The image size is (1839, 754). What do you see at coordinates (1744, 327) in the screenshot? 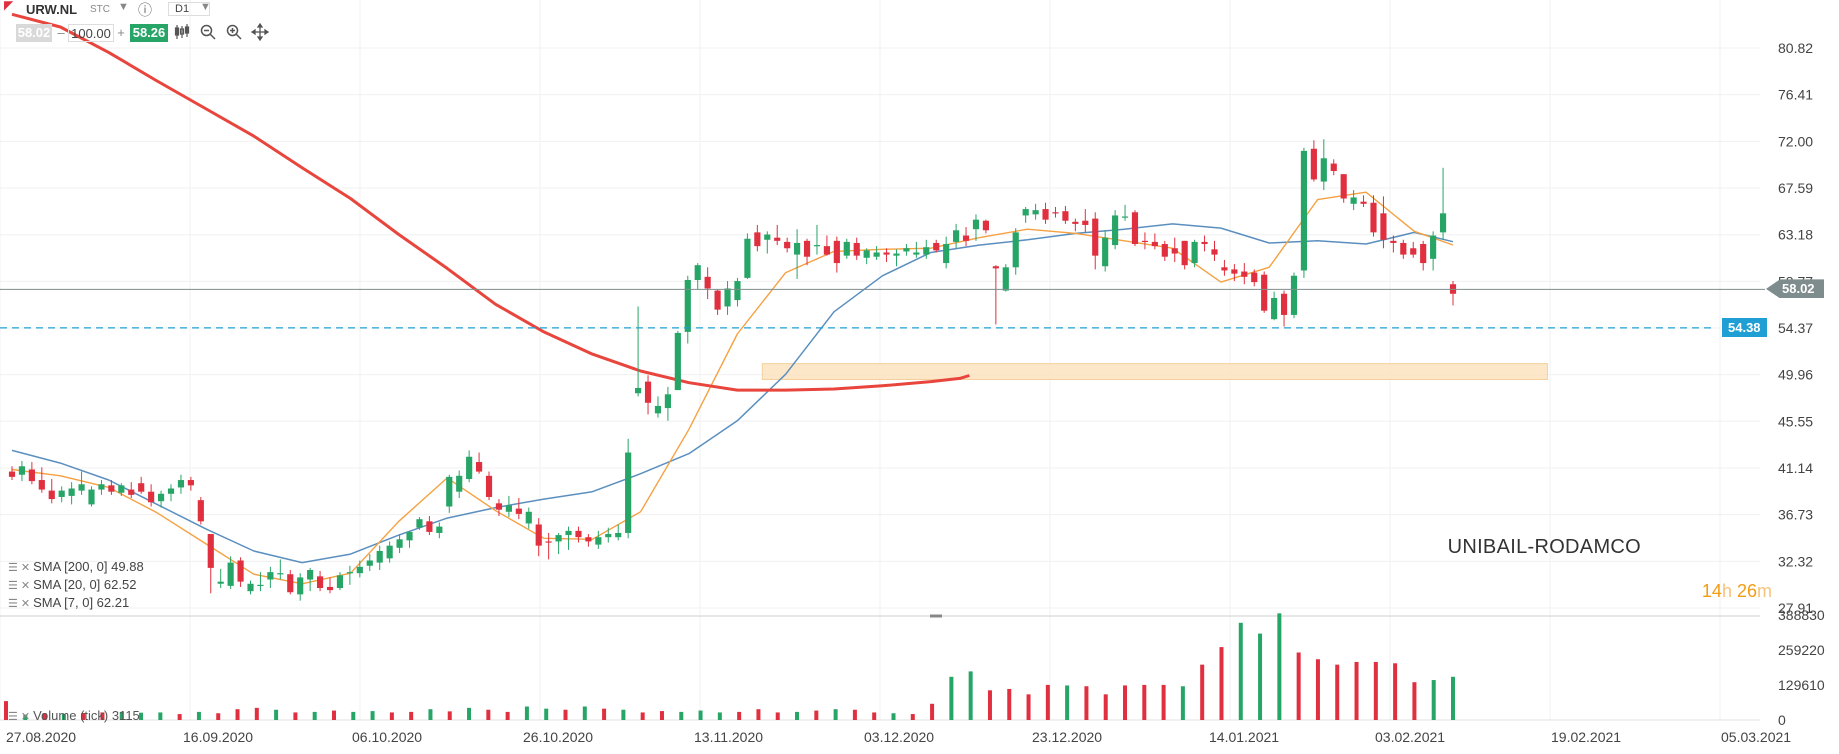
I see `level-price-badge: 54.38` at bounding box center [1744, 327].